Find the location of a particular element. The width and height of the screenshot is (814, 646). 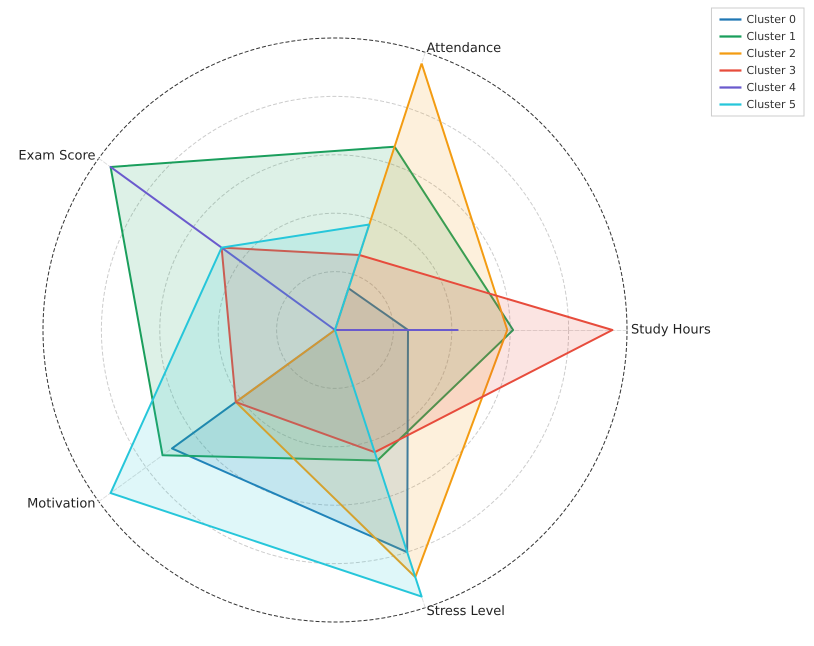

spoke-label: Study Hours is located at coordinates (671, 330).